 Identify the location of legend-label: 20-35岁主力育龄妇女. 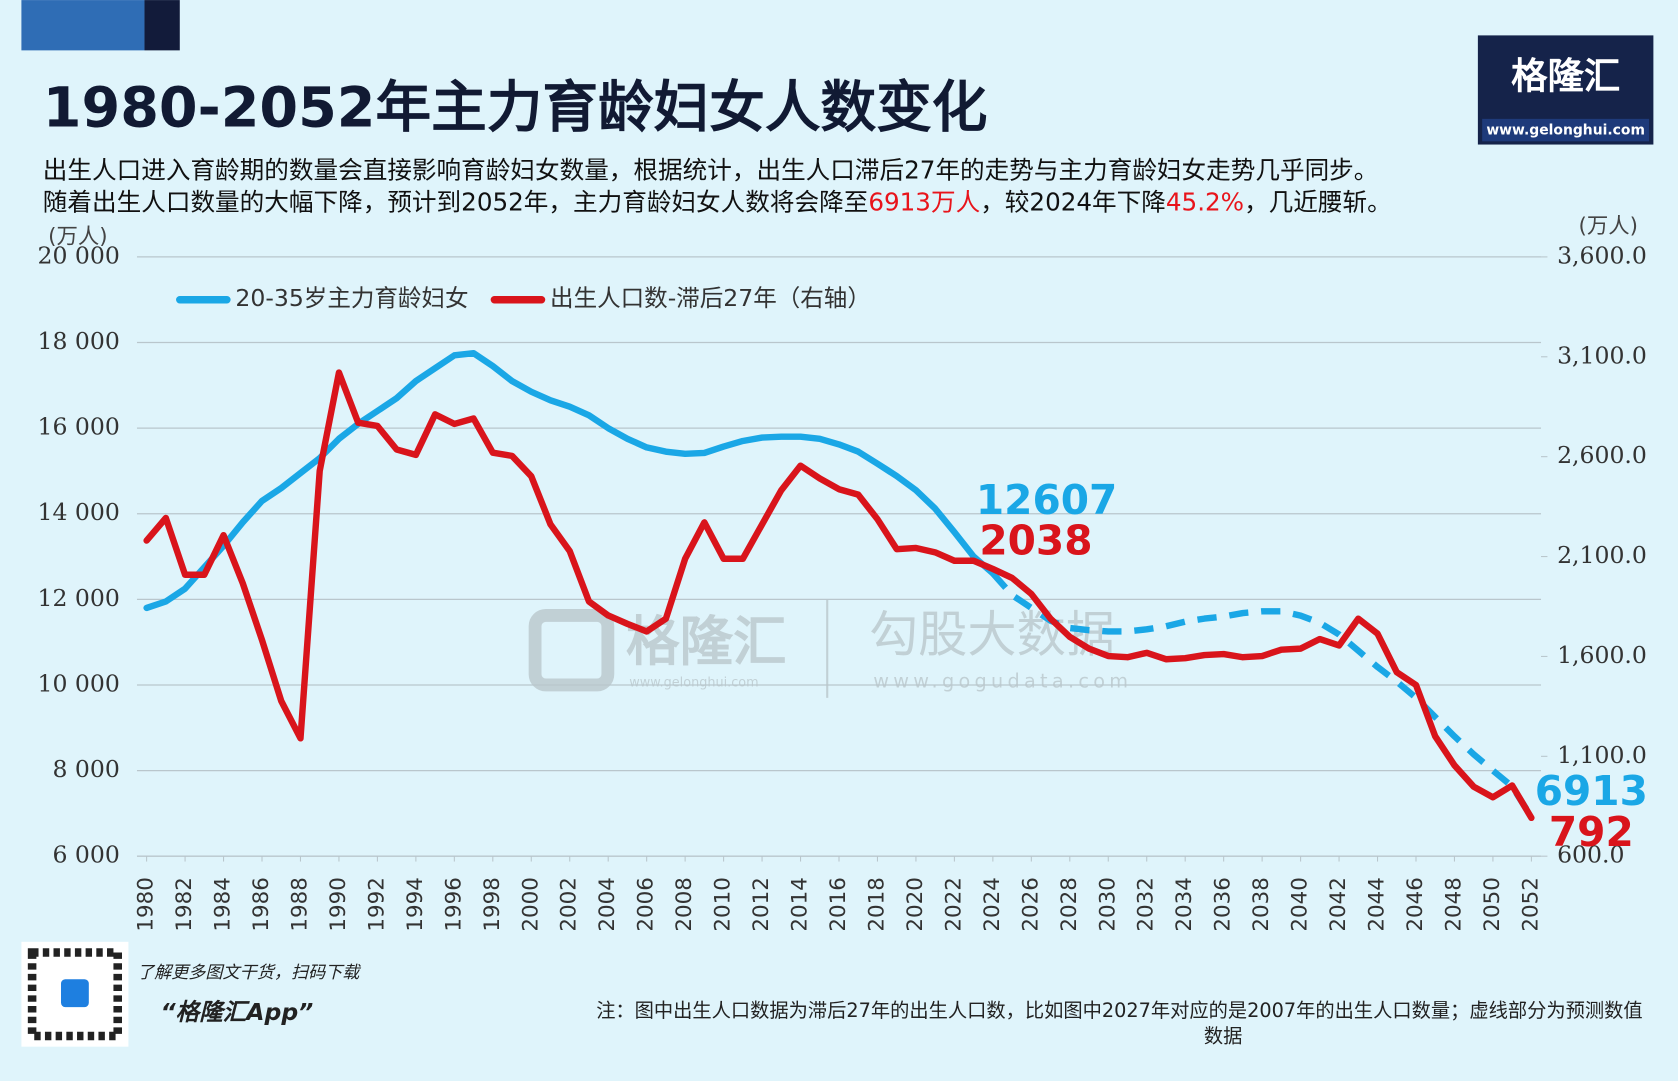
(351, 298).